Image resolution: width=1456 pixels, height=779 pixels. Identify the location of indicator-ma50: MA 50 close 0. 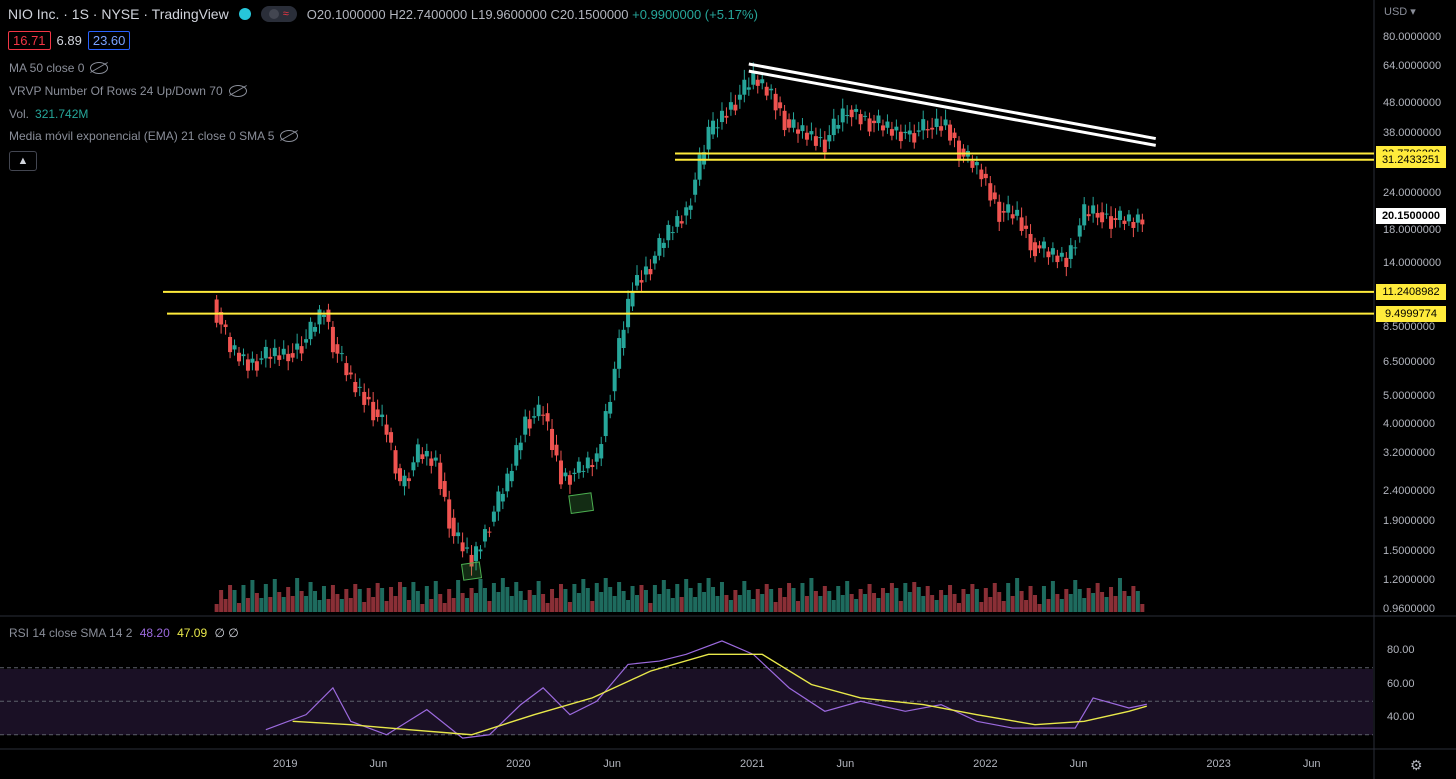
(59, 68).